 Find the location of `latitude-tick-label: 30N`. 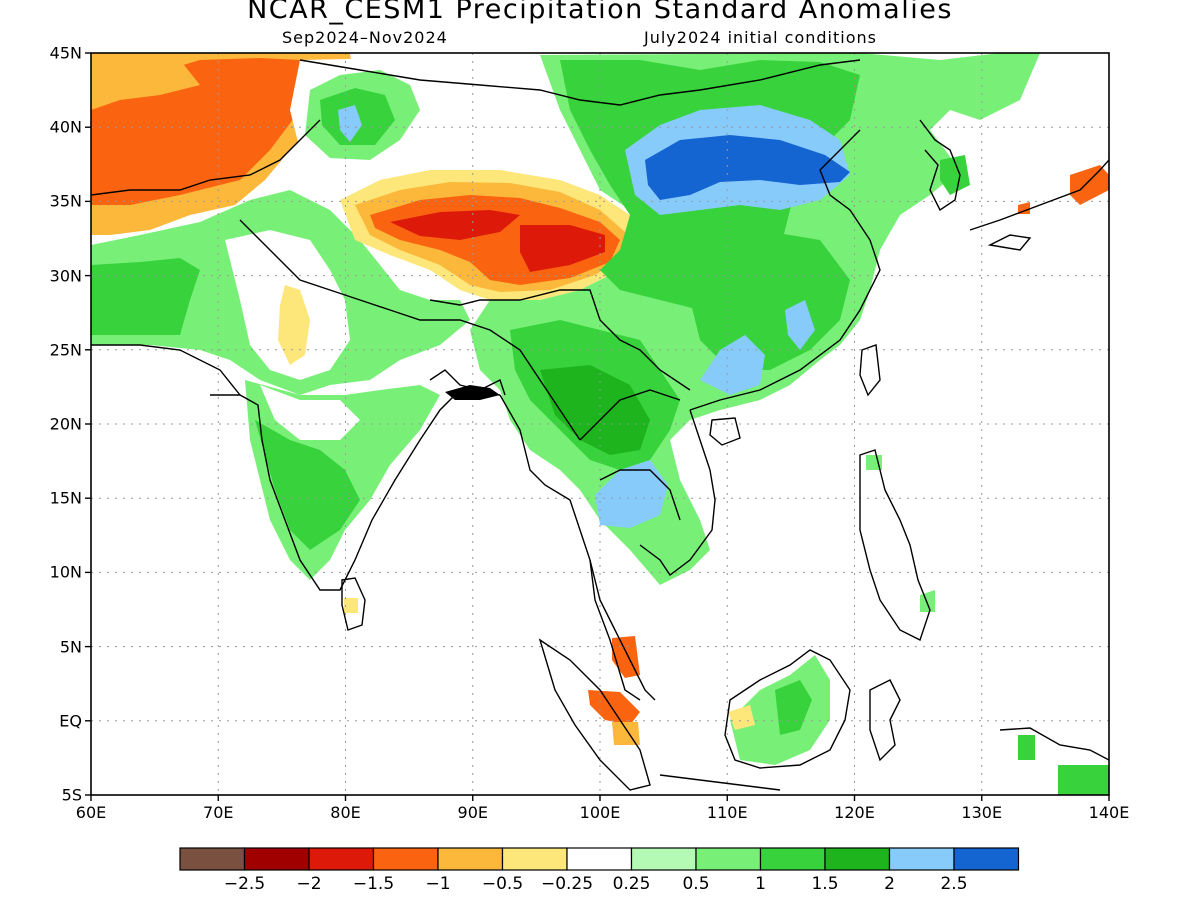

latitude-tick-label: 30N is located at coordinates (65, 276).